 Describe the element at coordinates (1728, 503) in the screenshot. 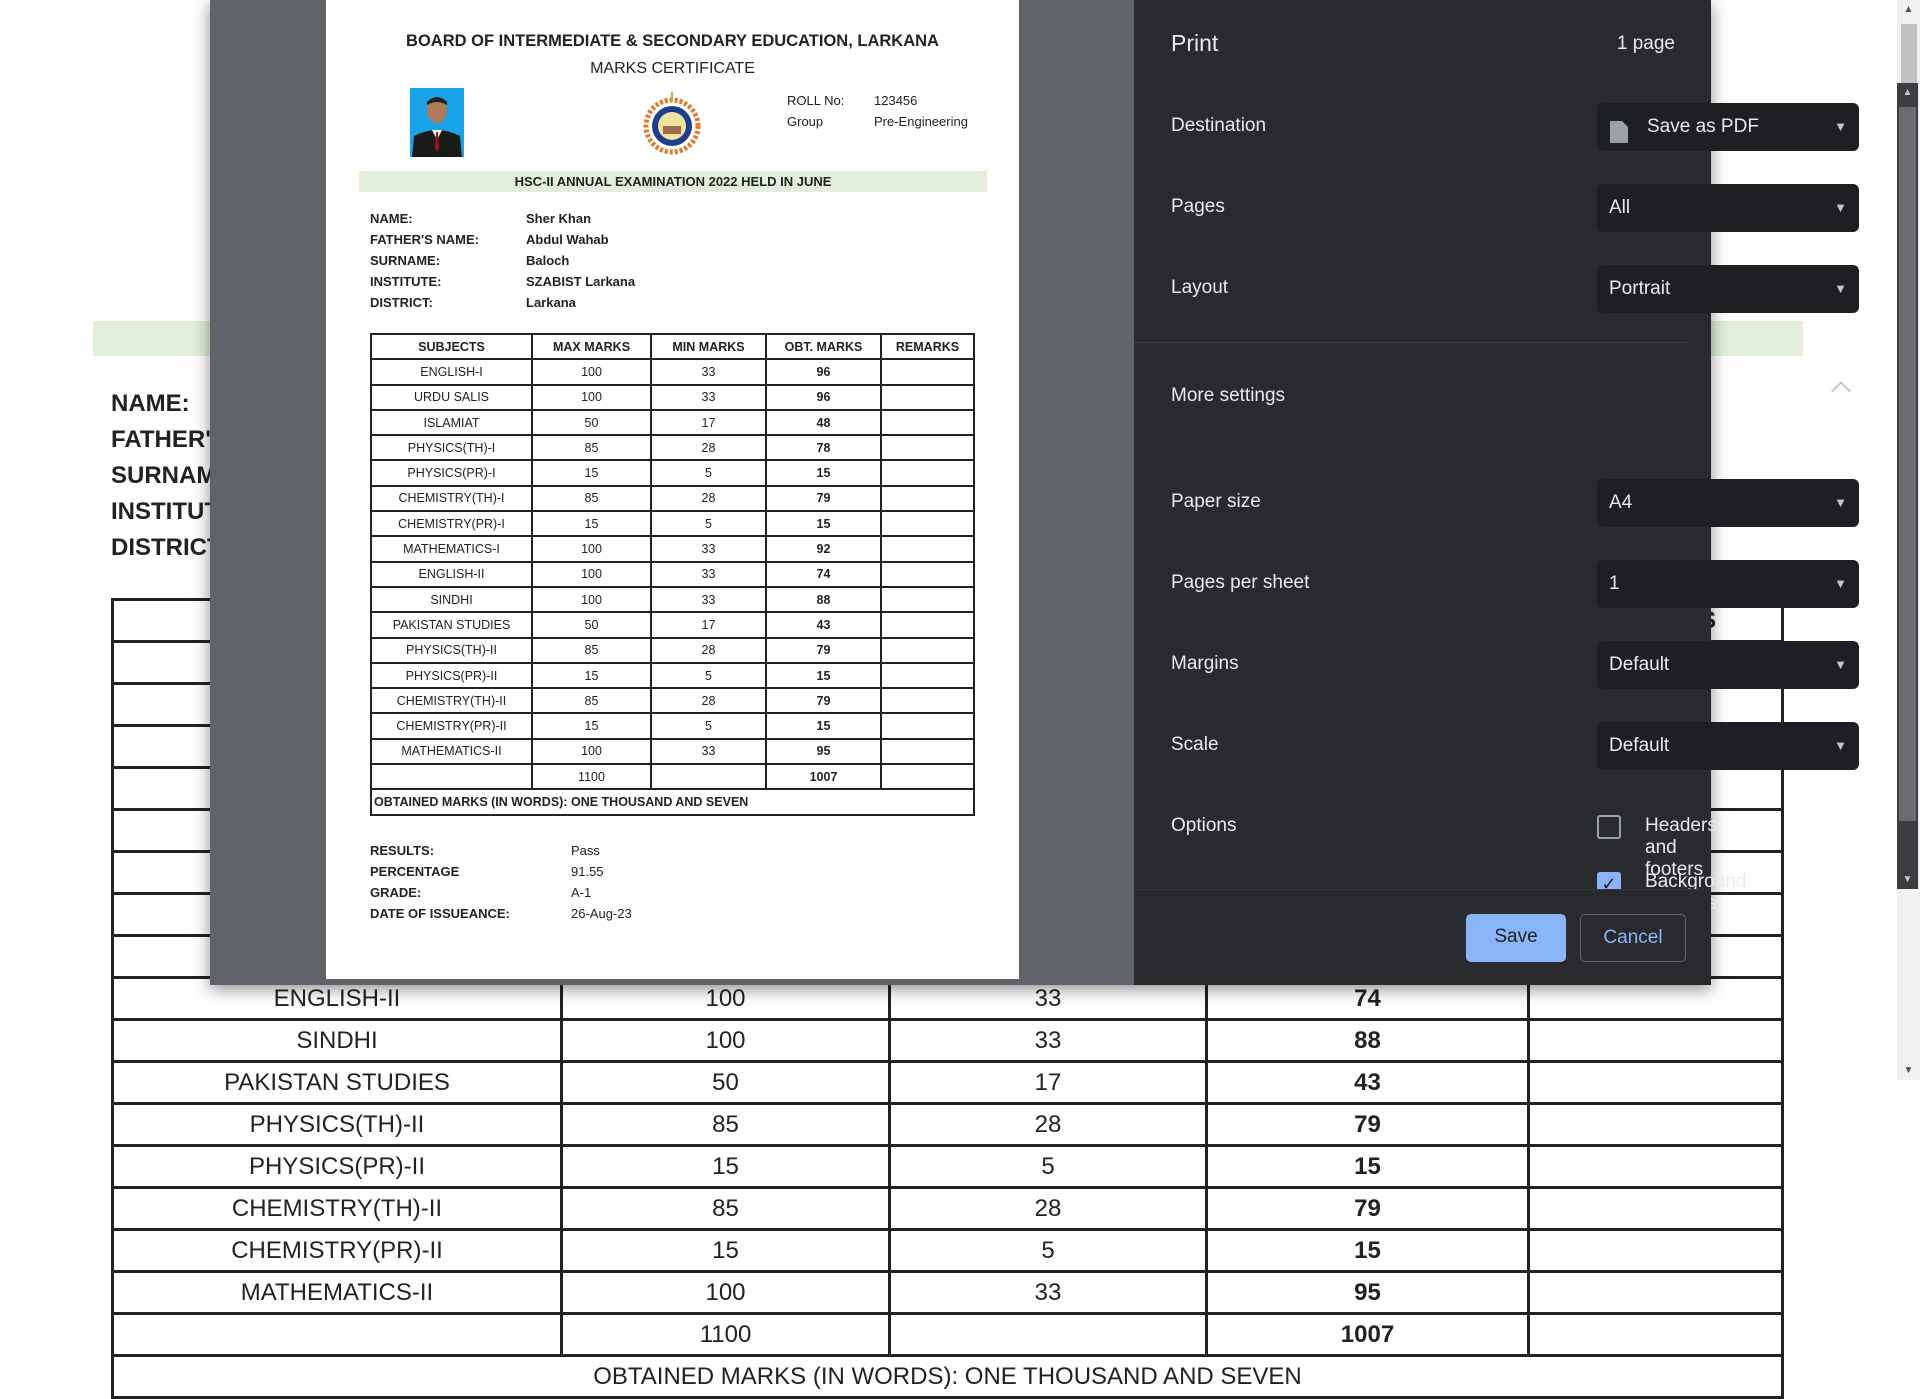

I see `paper-size-select: A4 ▼` at that location.